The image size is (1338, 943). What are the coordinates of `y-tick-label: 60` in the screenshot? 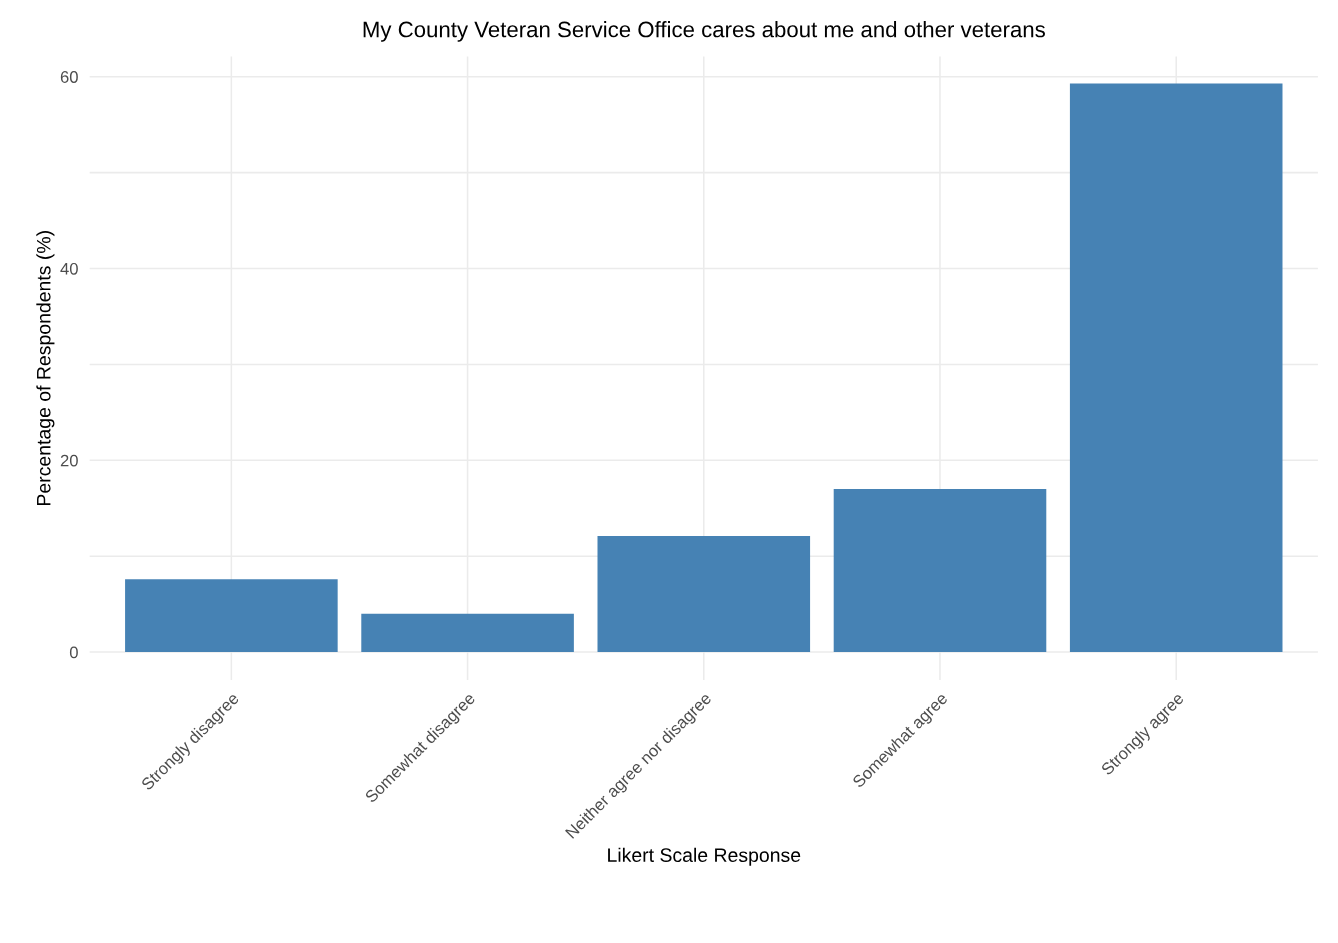 It's located at (69, 77).